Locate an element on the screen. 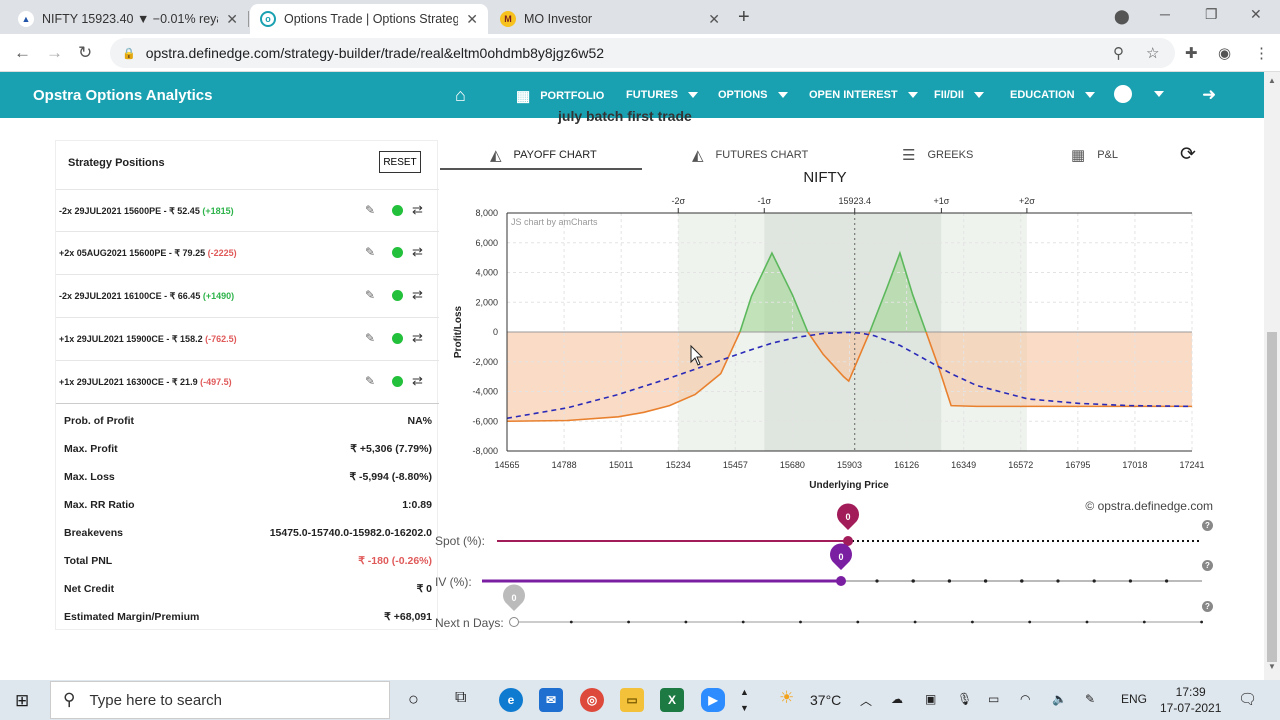 The height and width of the screenshot is (720, 1280). bookmark-star-icon: ☆ is located at coordinates (1153, 53).